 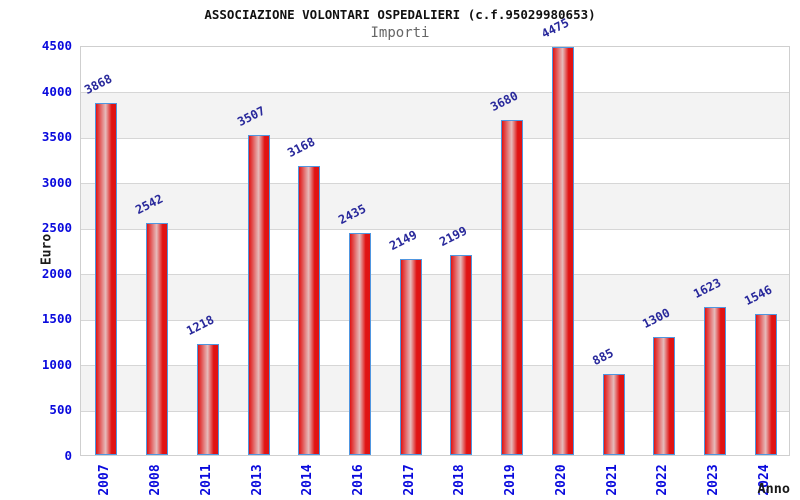 I want to click on chart-subtitle: Importi, so click(x=400, y=33).